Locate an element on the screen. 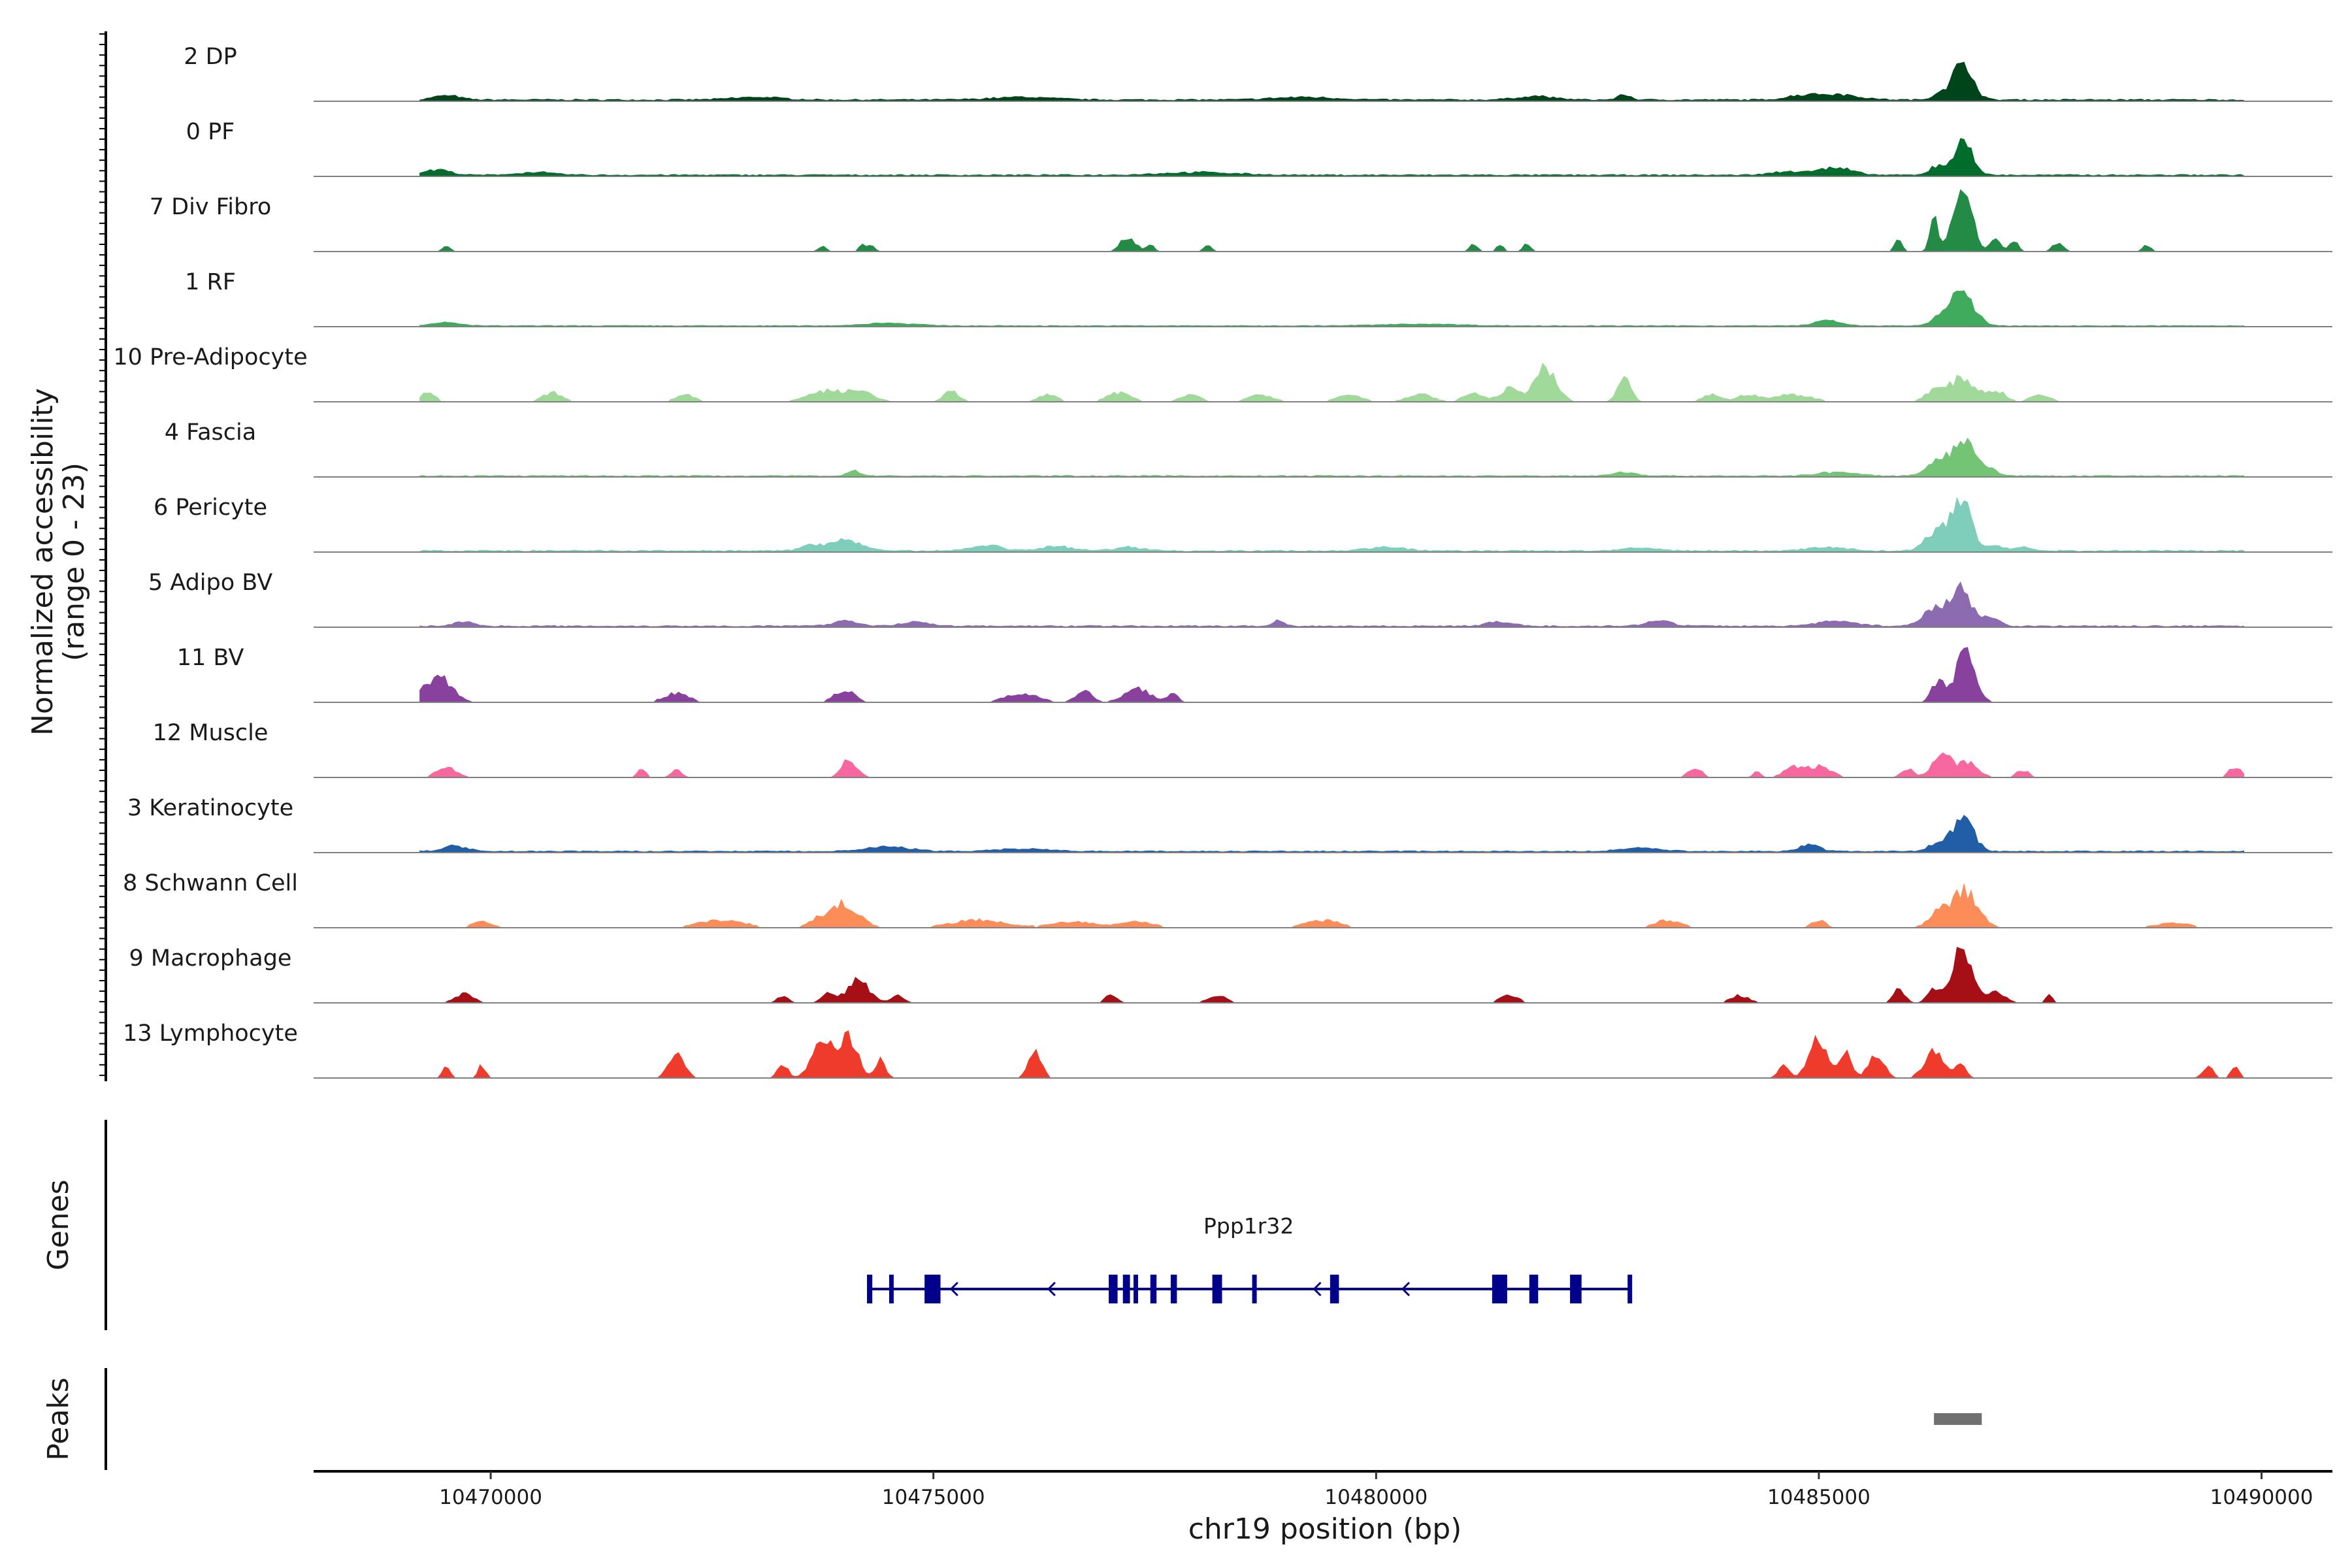  peaks-track is located at coordinates (1958, 1419).